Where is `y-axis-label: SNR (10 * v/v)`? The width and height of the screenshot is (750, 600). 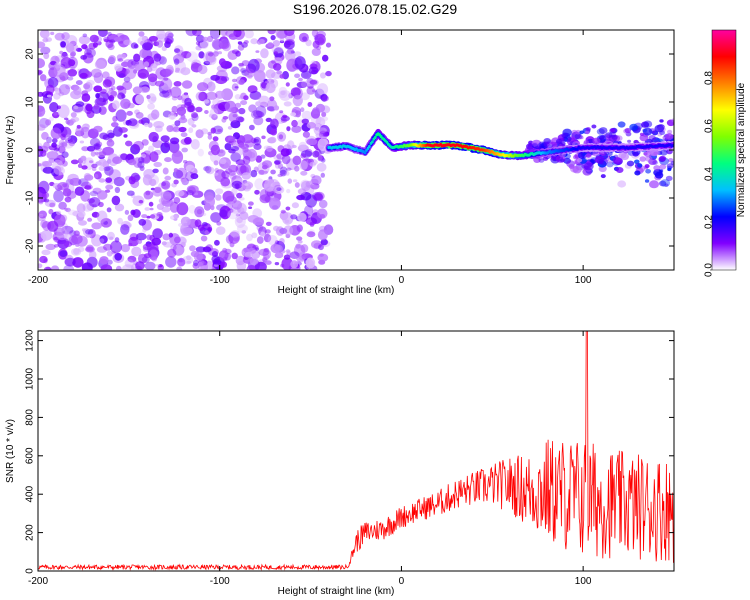
y-axis-label: SNR (10 * v/v) is located at coordinates (10, 451).